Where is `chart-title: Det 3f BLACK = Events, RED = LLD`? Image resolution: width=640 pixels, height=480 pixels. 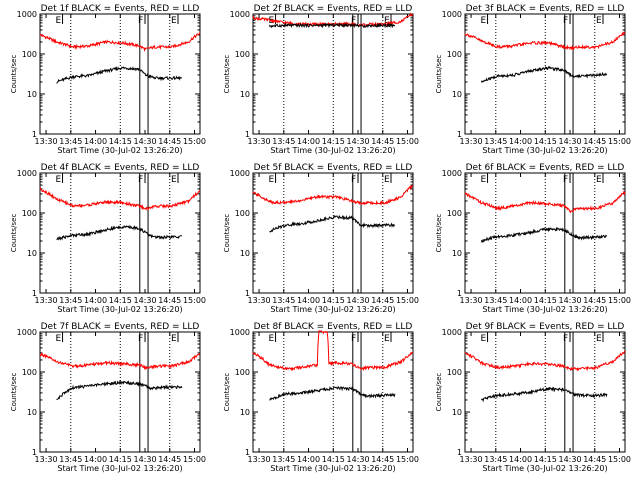 chart-title: Det 3f BLACK = Events, RED = LLD is located at coordinates (545, 9).